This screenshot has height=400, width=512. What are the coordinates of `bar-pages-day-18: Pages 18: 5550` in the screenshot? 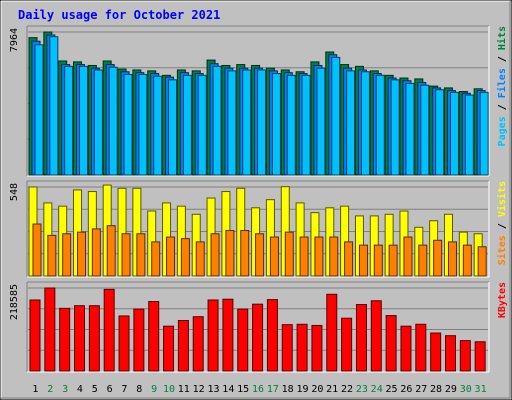 It's located at (291, 125).